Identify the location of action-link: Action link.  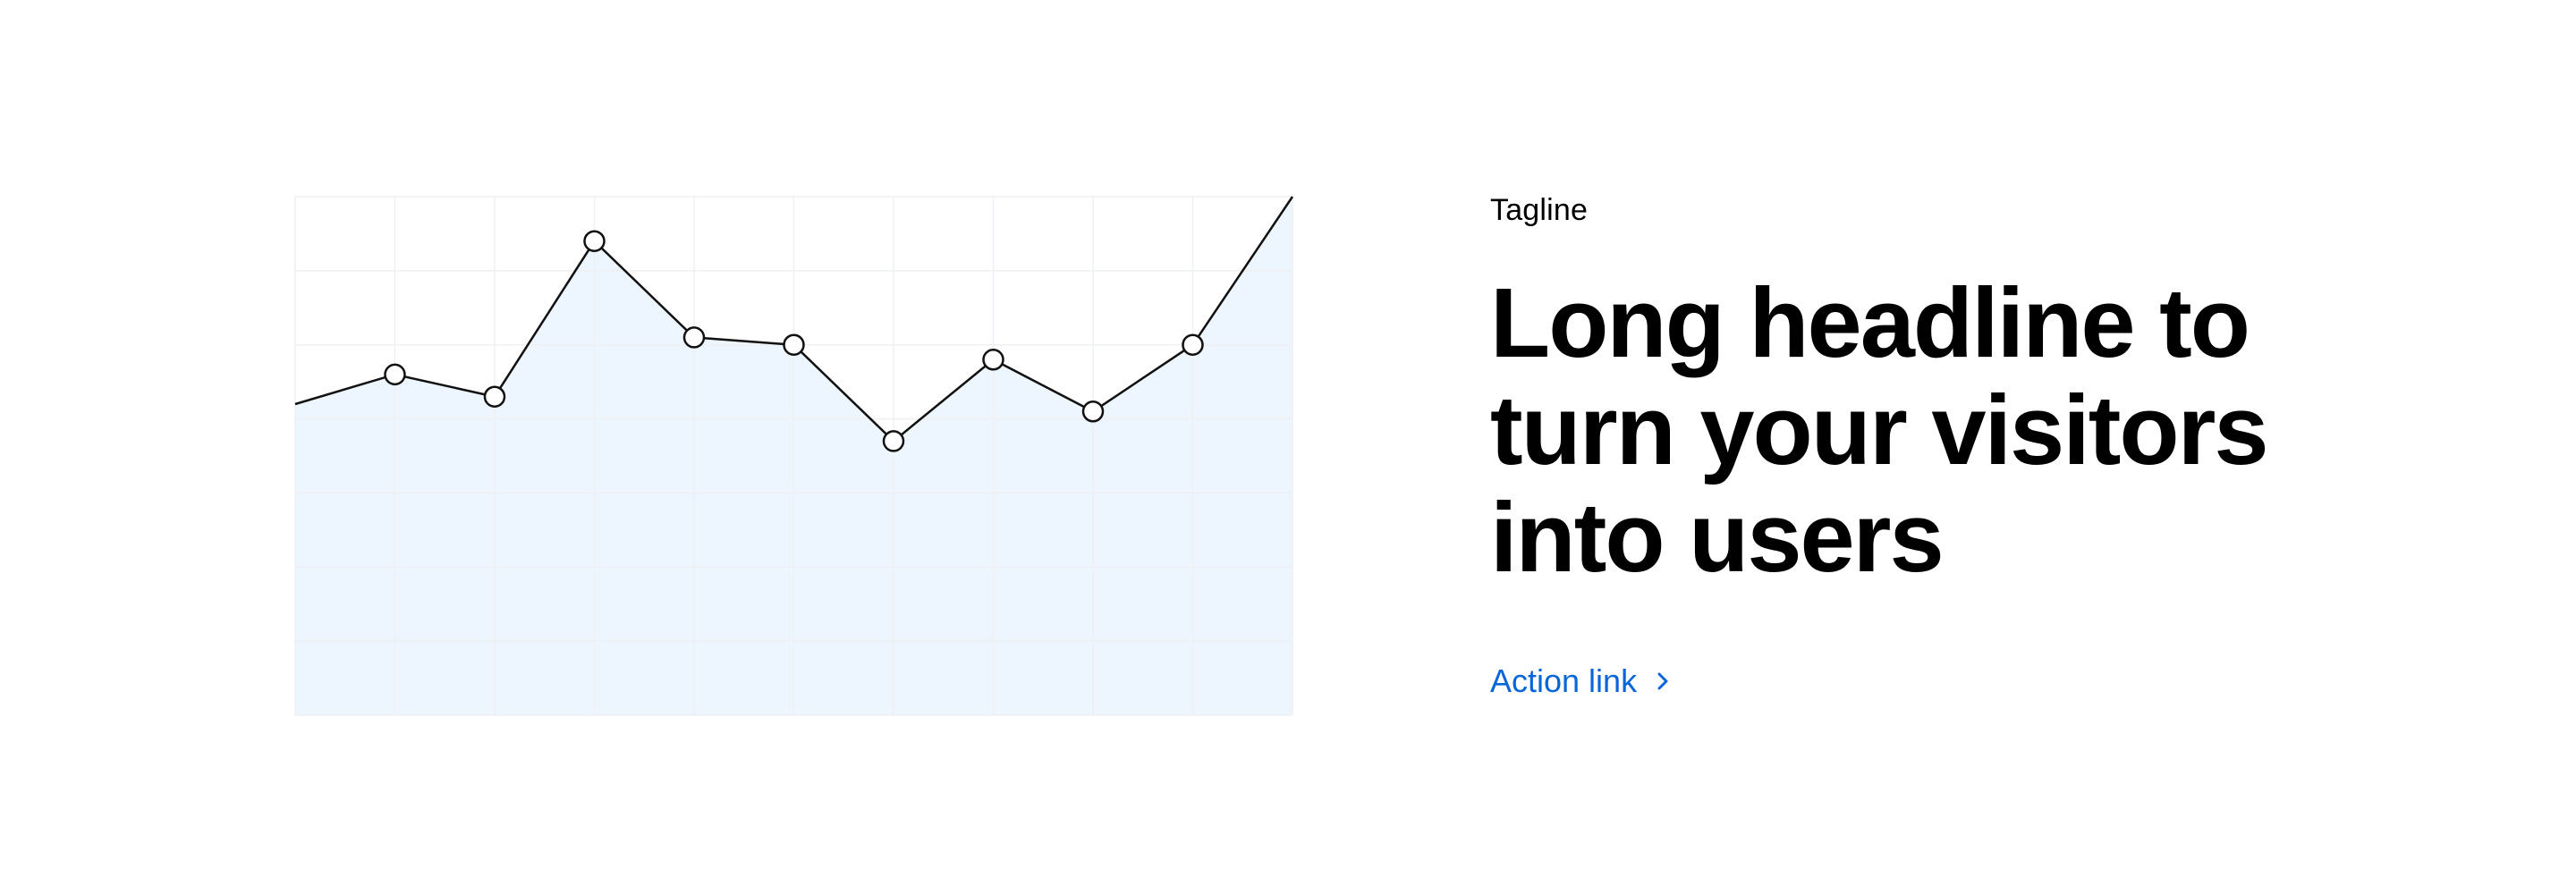
(1581, 681).